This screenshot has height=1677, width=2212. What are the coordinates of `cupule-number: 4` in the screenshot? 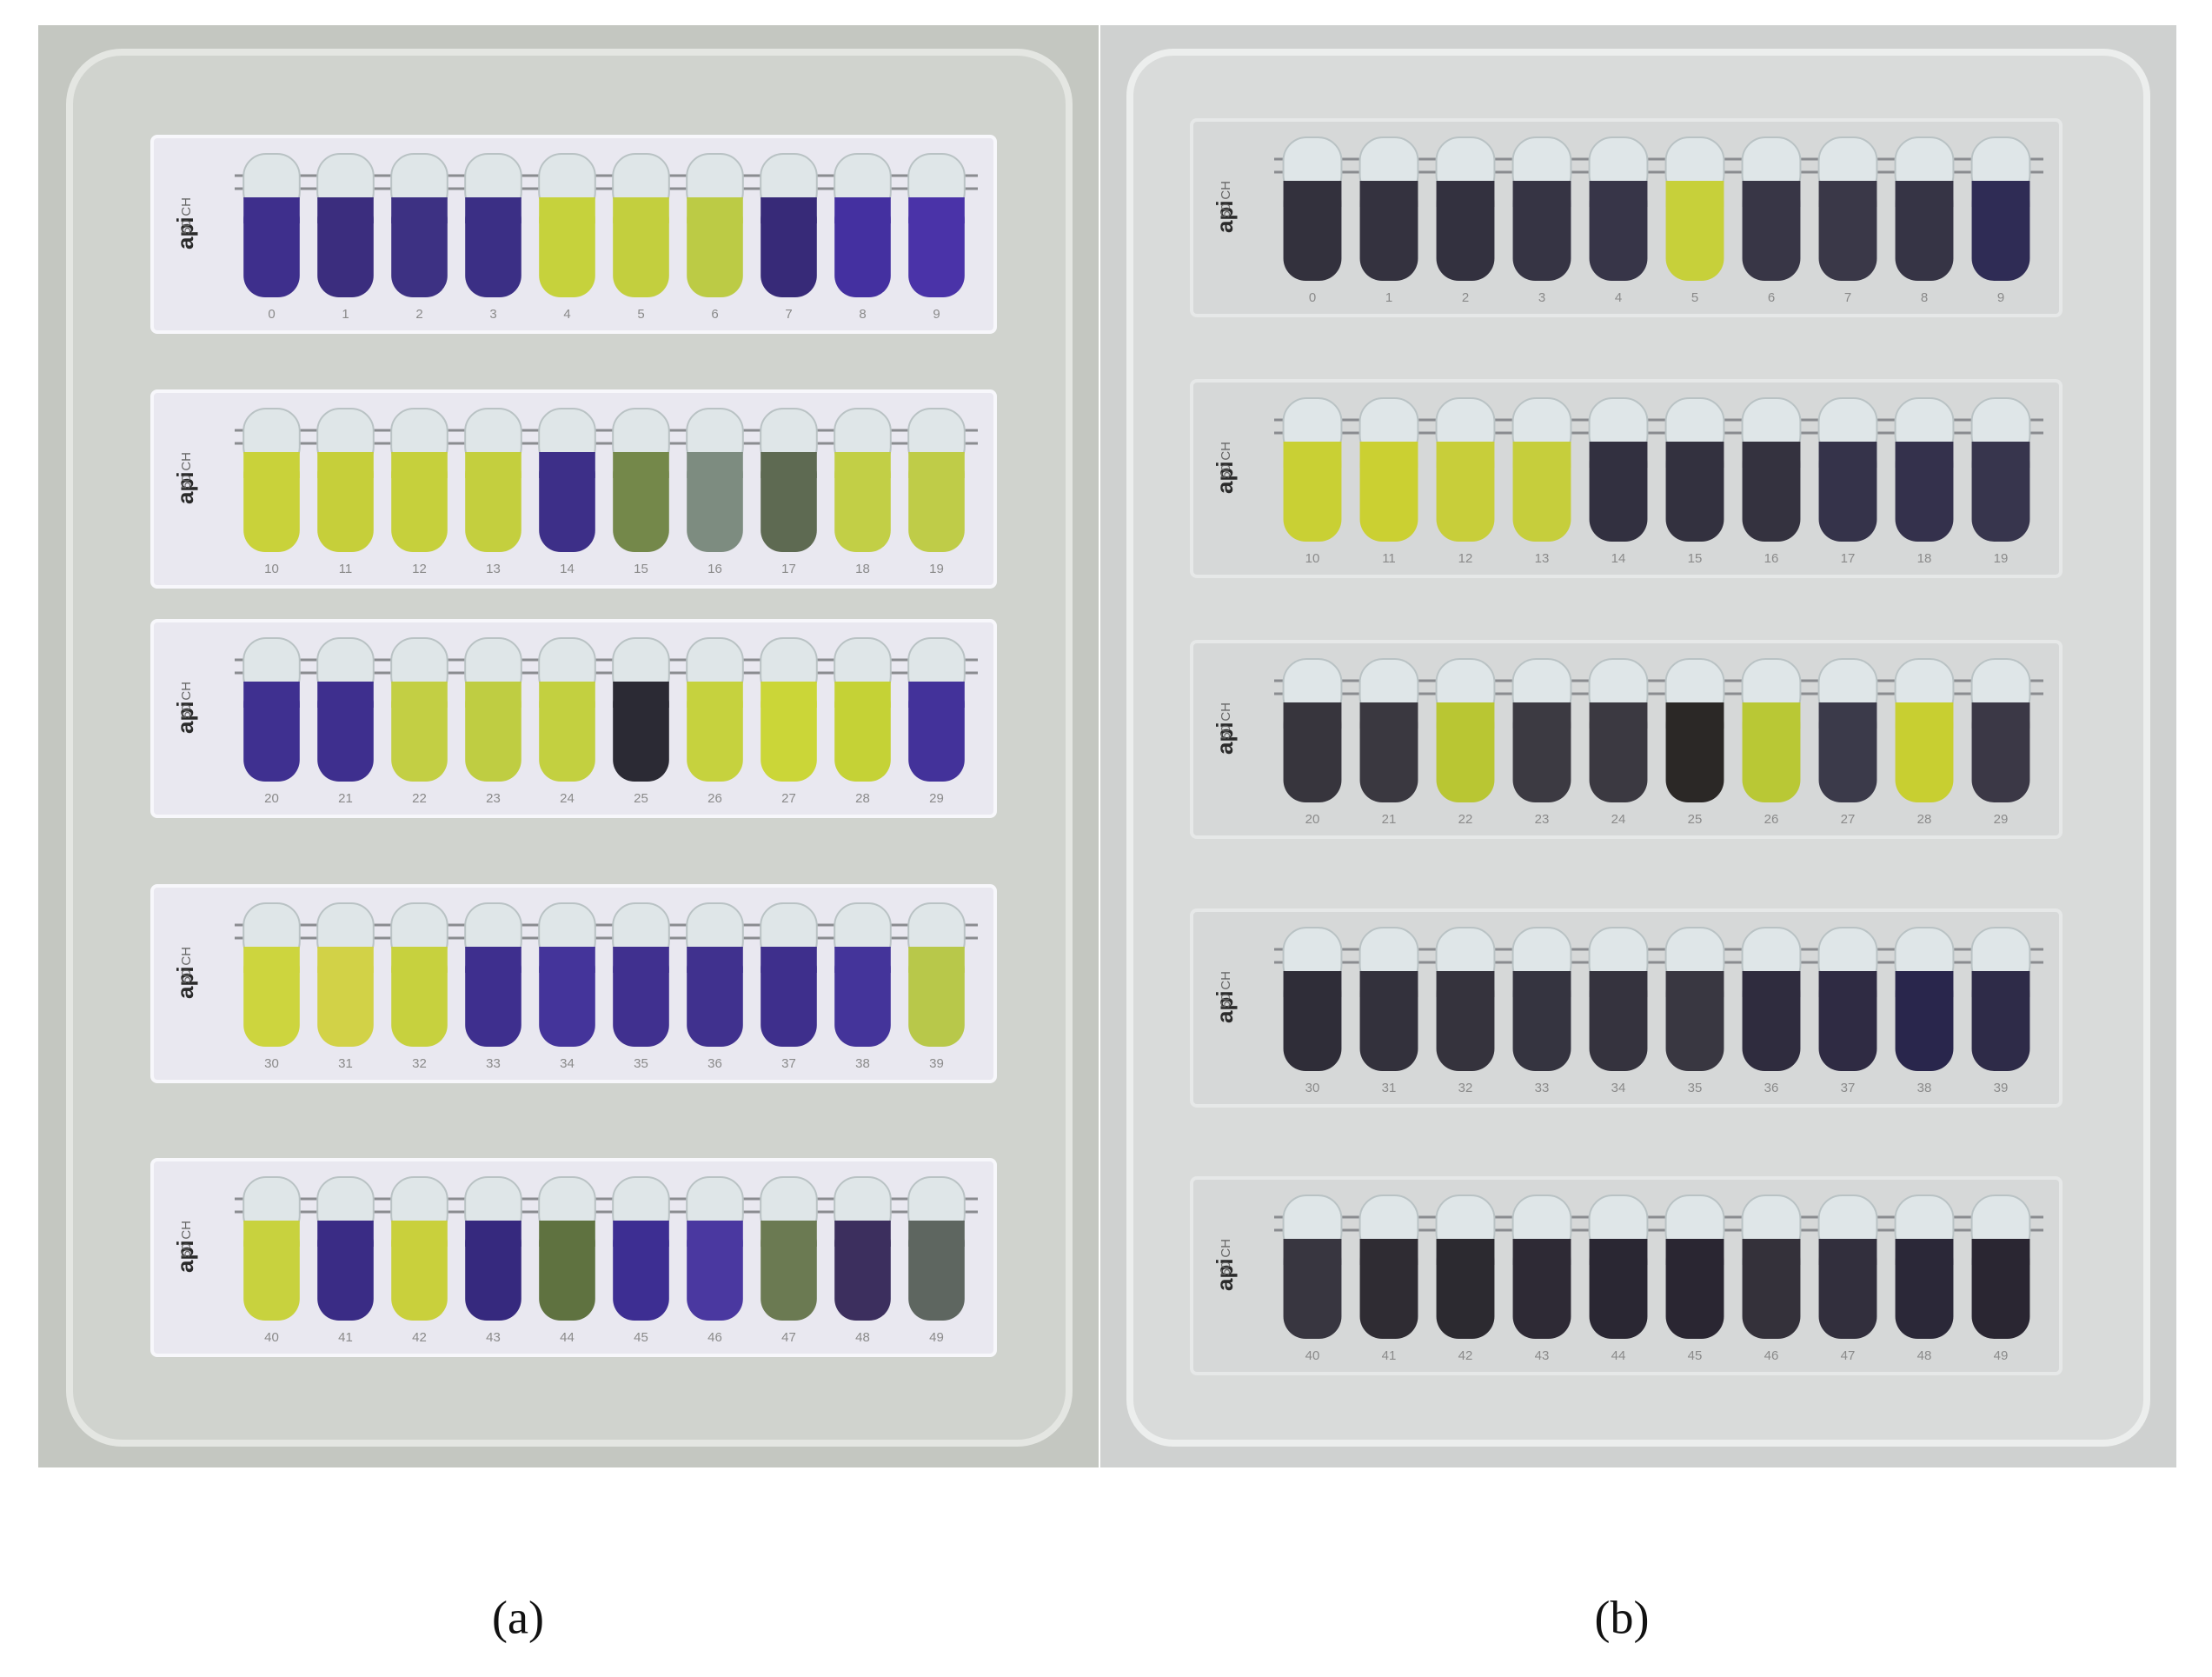 It's located at (1618, 298).